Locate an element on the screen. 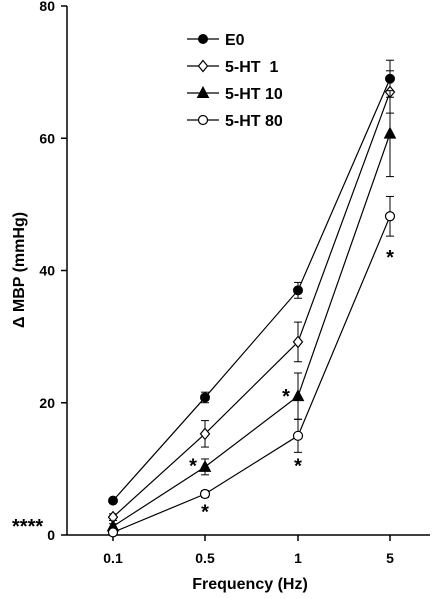 This screenshot has width=441, height=599. x-axis-title: Frequency (Hz) is located at coordinates (250, 584).